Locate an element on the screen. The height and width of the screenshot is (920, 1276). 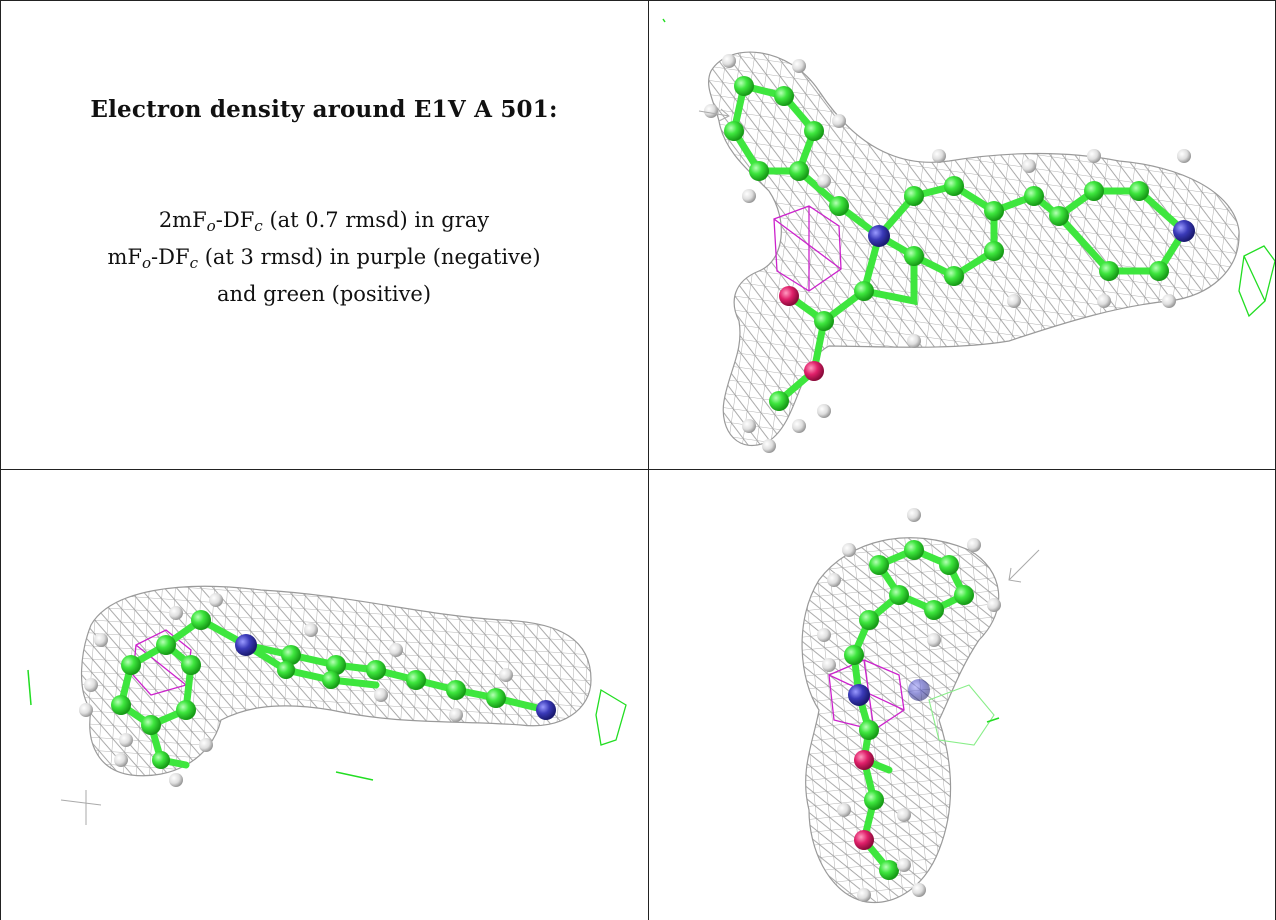
caption-line-fofc: mFo-DFc (at 3 rmsd) in purple (negative) is located at coordinates (324, 259).